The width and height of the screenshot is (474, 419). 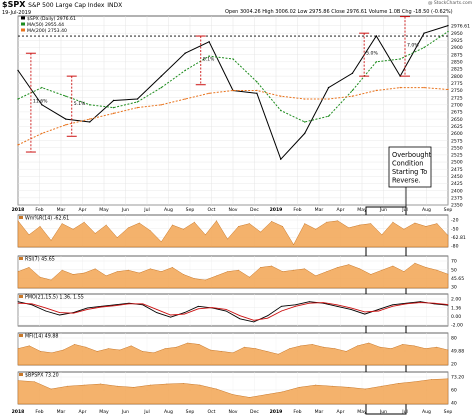 I want to click on y-tick-label: 73.20, so click(x=457, y=378).